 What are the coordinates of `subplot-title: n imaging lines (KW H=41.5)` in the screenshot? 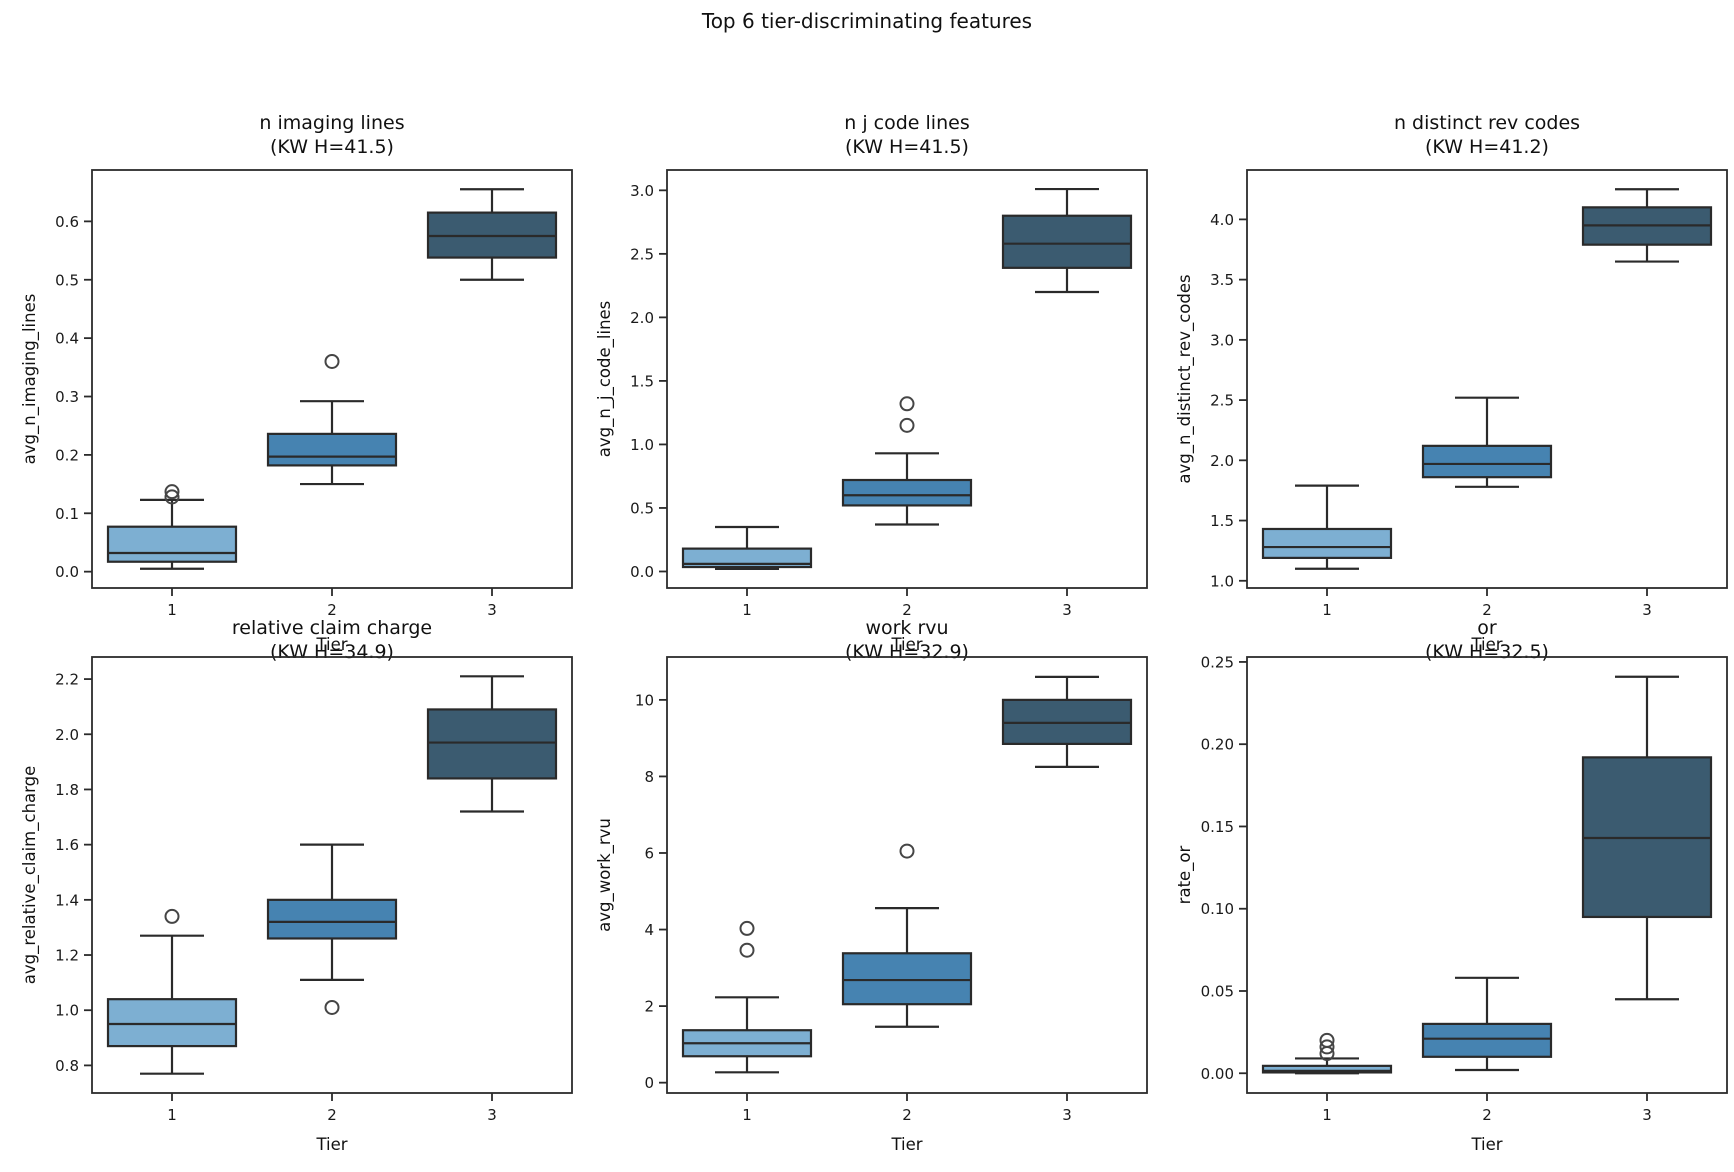 It's located at (332, 135).